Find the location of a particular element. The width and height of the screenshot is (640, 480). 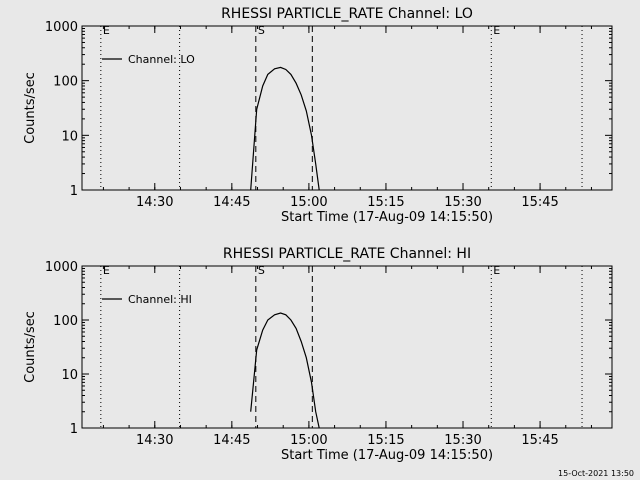

chart2-x-tick-label: 15:00 is located at coordinates (308, 440).